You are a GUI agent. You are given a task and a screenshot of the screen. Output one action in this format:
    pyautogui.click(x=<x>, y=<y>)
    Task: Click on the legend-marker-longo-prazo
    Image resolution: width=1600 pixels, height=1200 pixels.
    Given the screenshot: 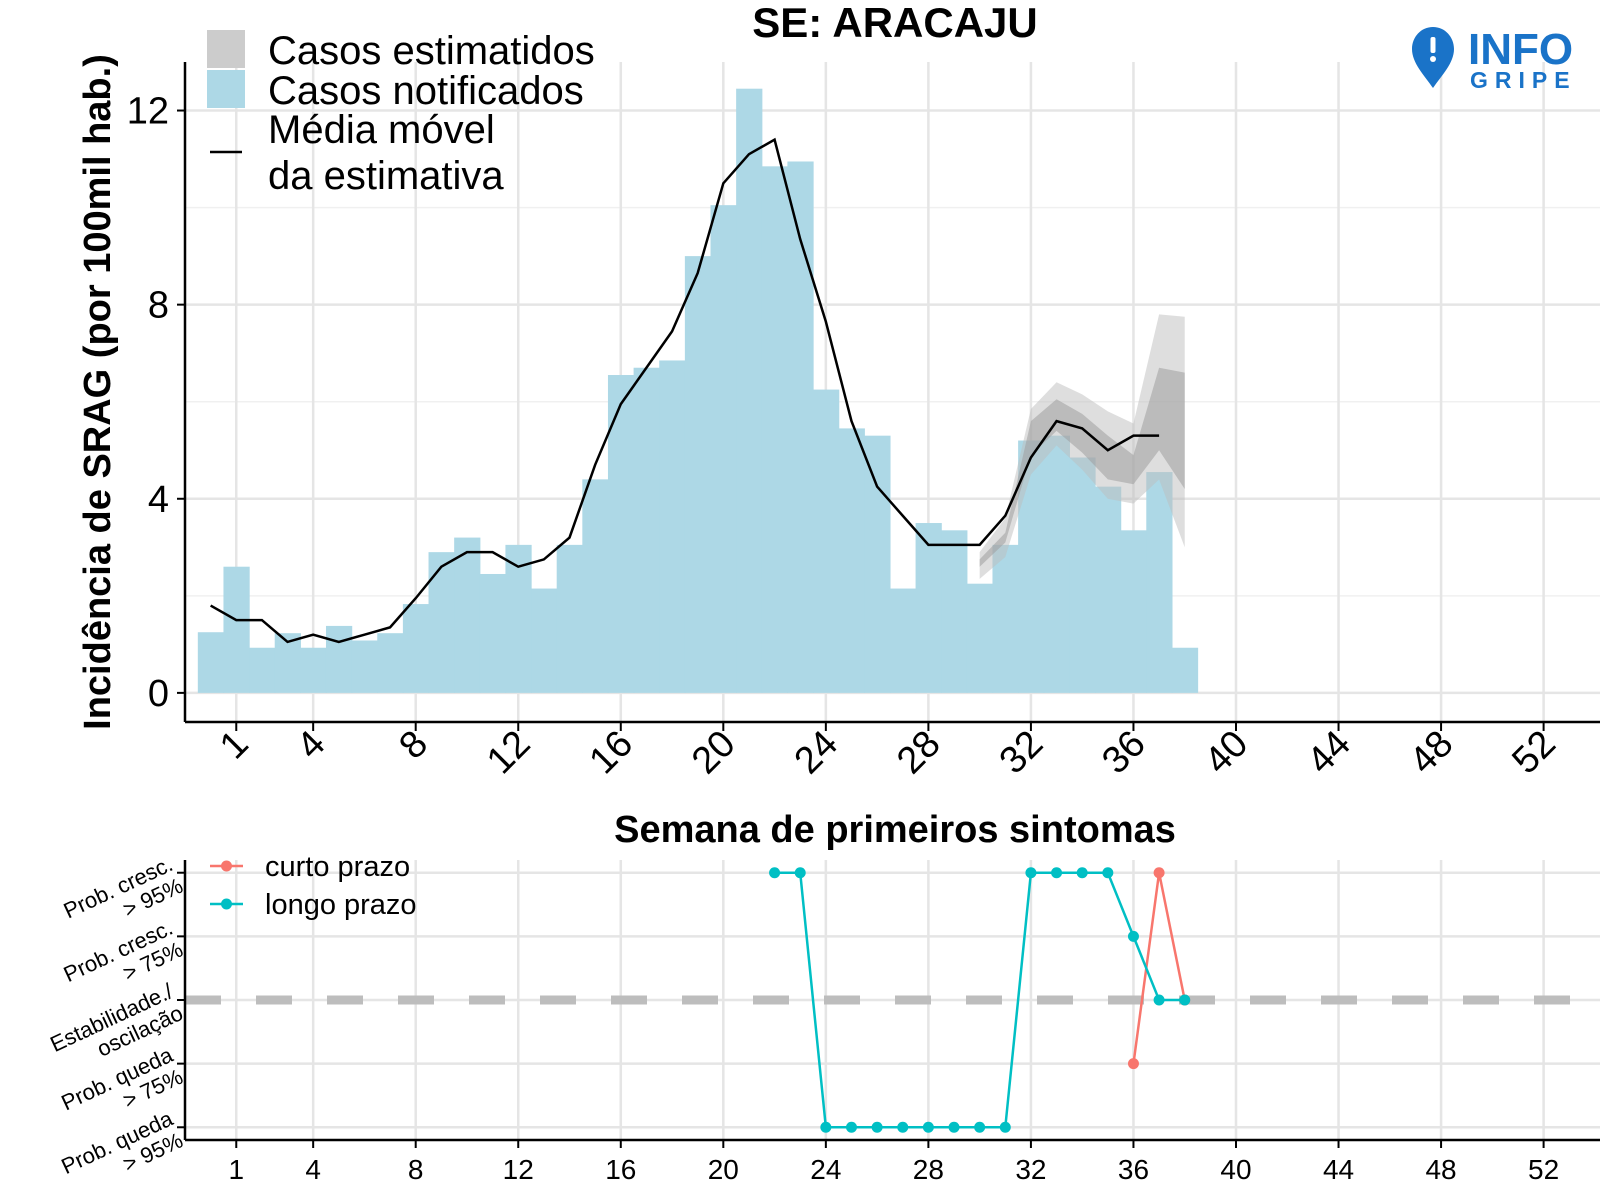 What is the action you would take?
    pyautogui.click(x=226, y=904)
    